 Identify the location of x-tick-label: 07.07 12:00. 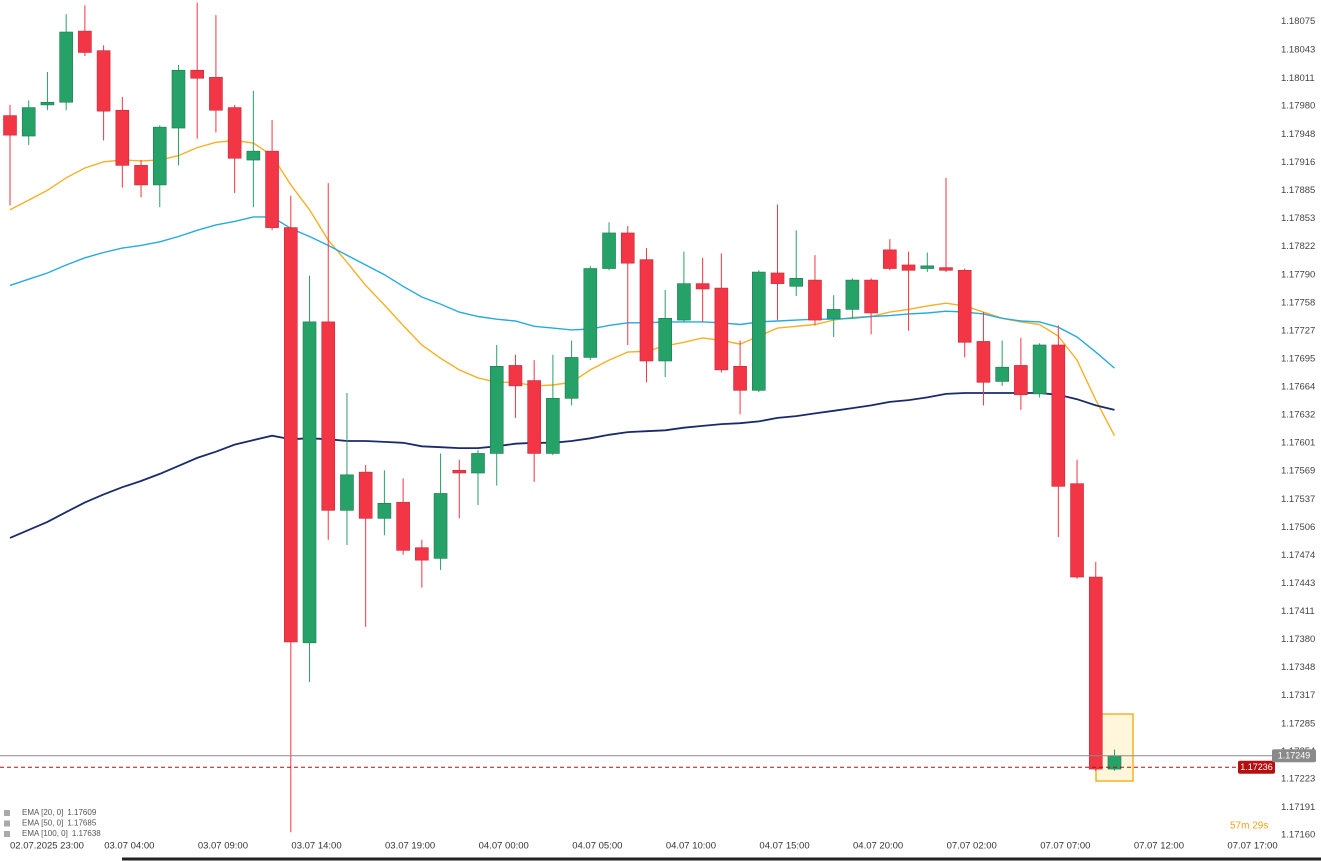
(1159, 846).